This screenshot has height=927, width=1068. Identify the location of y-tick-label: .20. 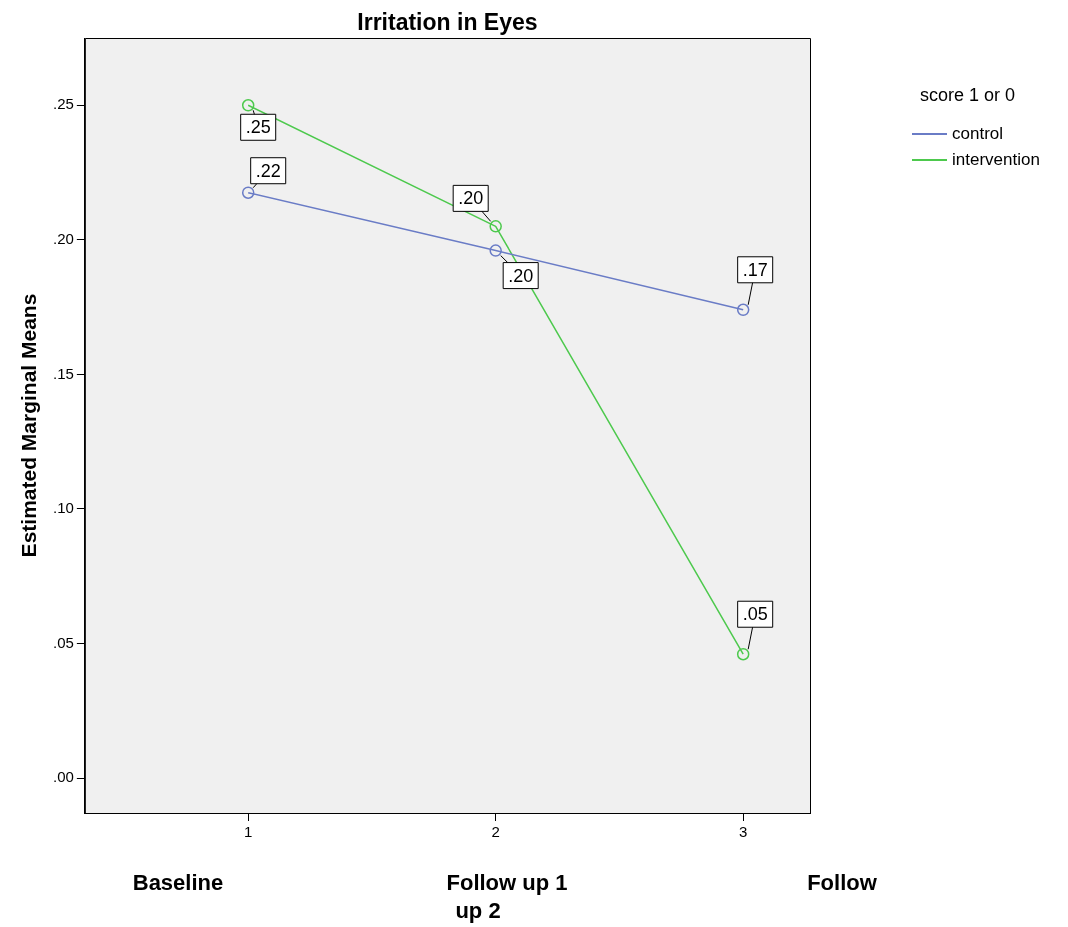
(63, 238).